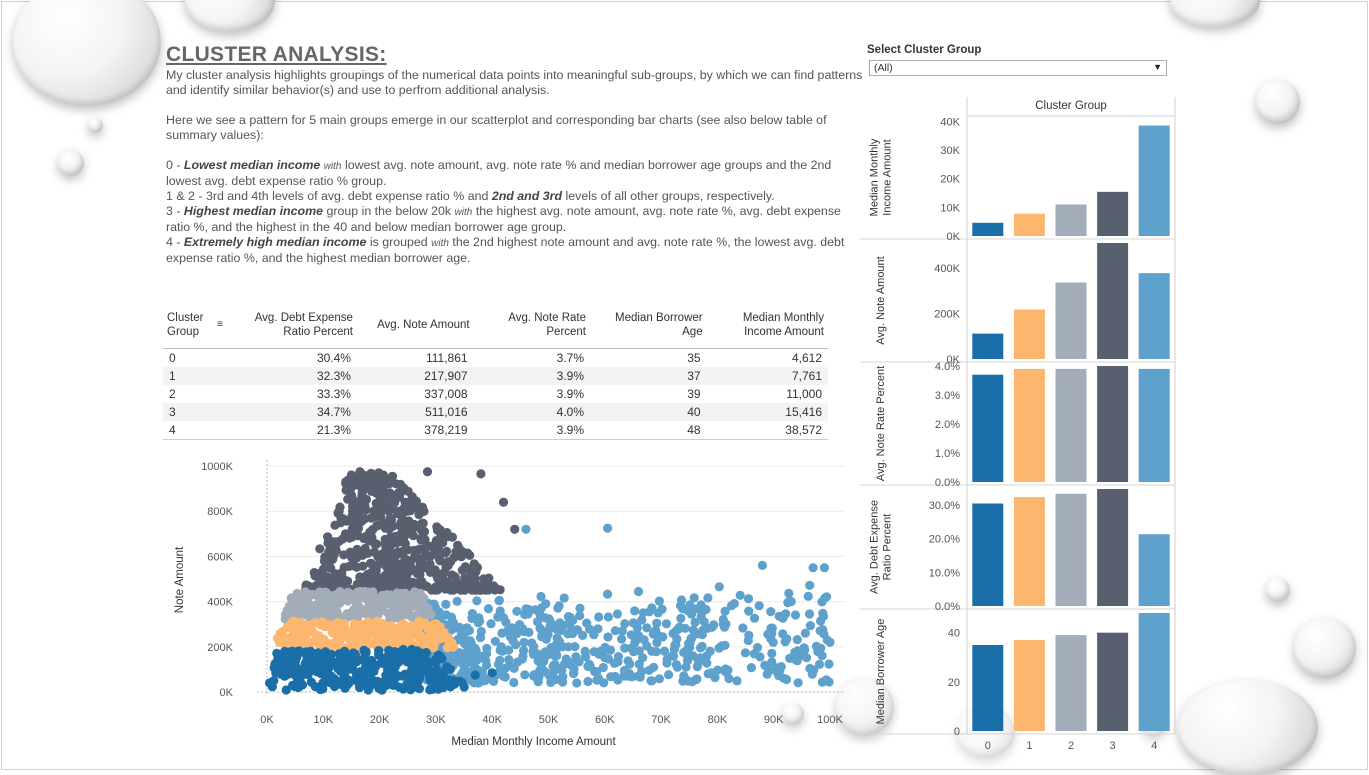 The height and width of the screenshot is (775, 1369). Describe the element at coordinates (1157, 67) in the screenshot. I see `chevron-down-icon: ▼` at that location.